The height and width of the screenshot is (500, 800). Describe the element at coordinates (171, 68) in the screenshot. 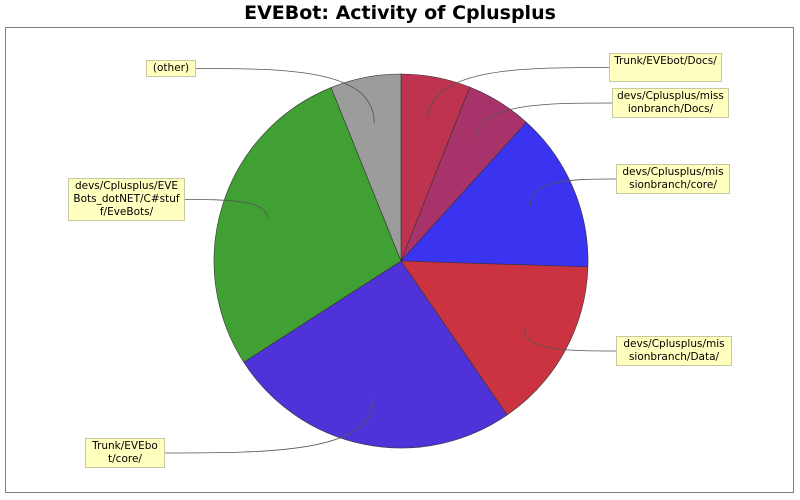

I see `slice-label: (other)` at that location.